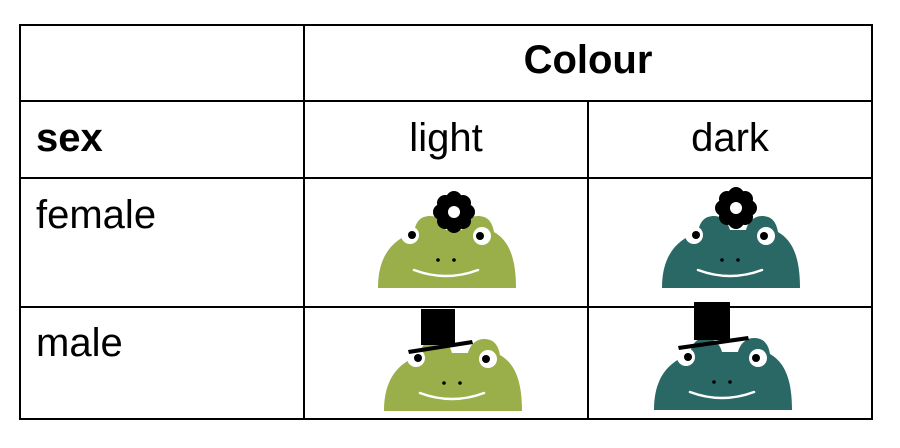 The width and height of the screenshot is (900, 448). I want to click on column-header-light: light, so click(446, 138).